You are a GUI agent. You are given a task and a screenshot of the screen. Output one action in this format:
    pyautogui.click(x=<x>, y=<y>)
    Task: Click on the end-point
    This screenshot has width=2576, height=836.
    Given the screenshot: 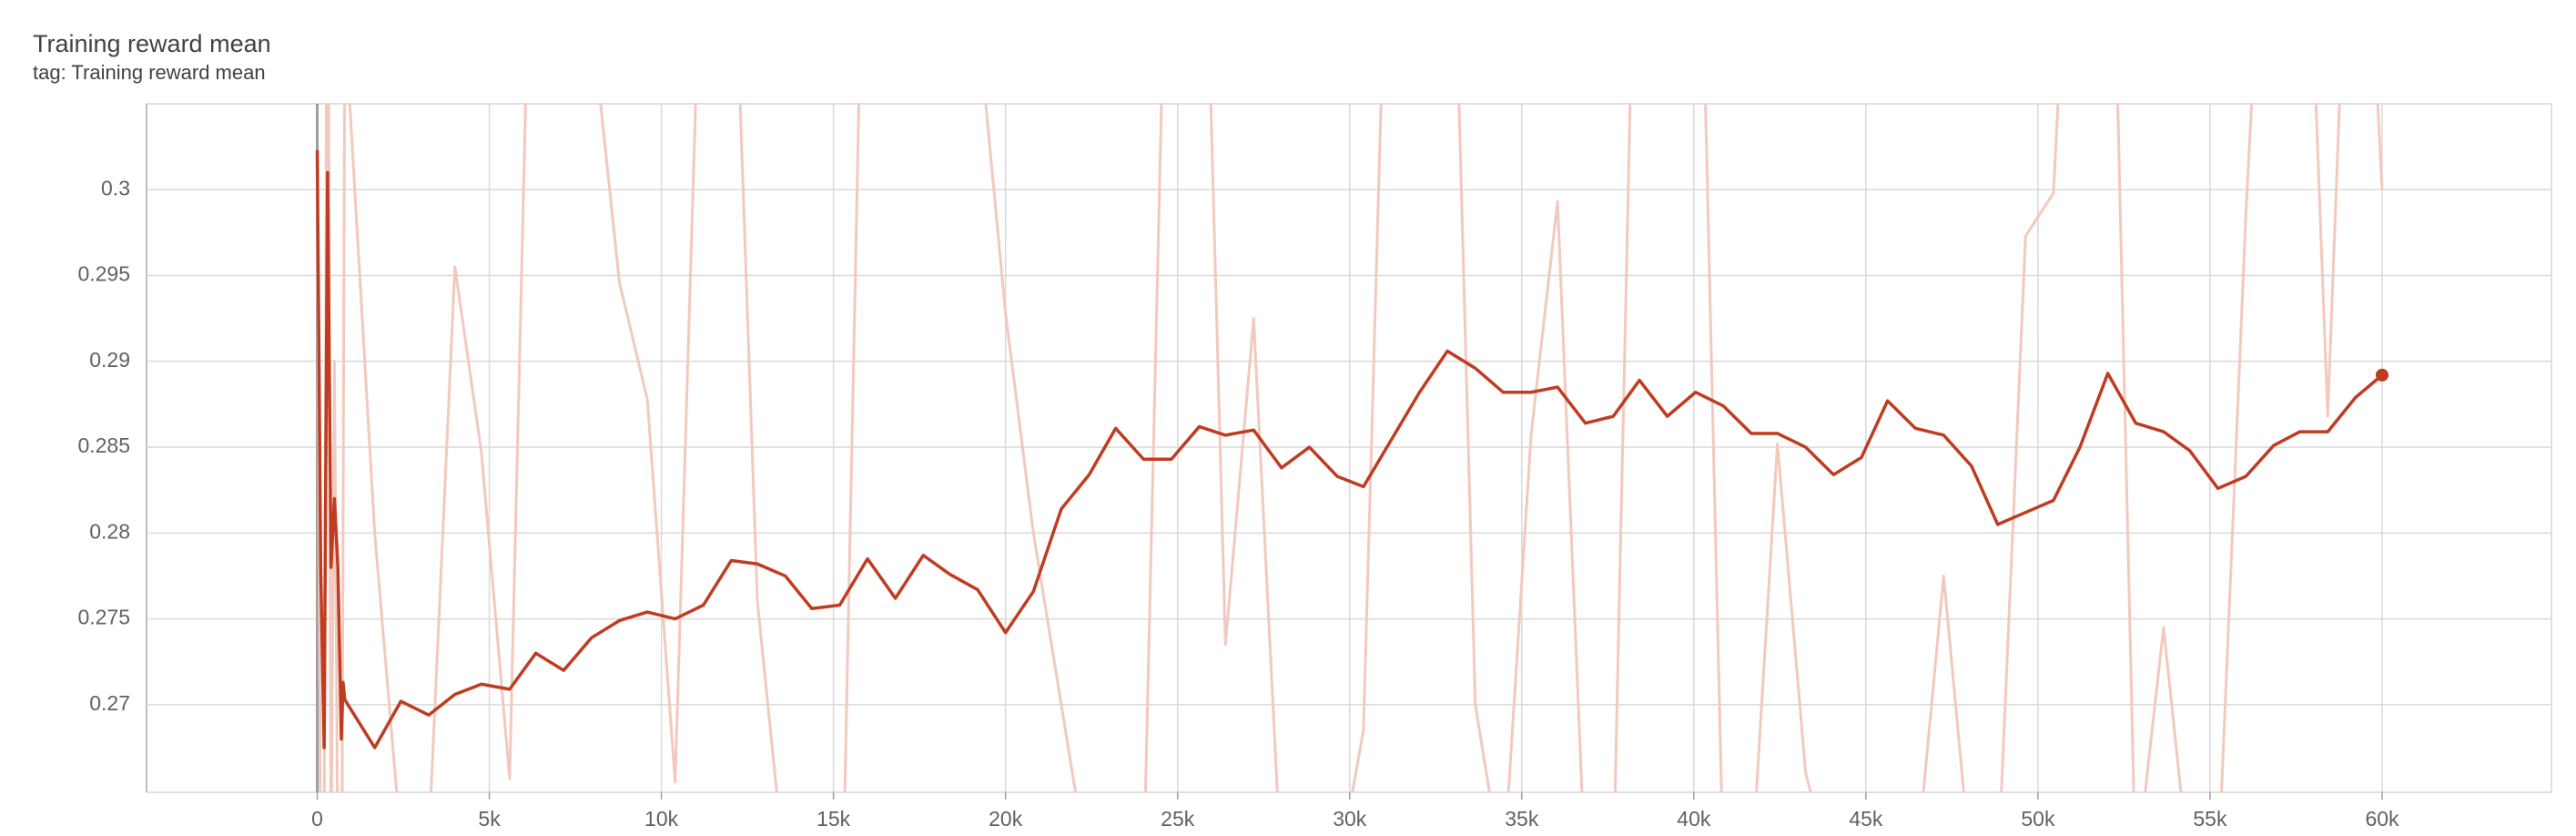 What is the action you would take?
    pyautogui.click(x=2381, y=375)
    